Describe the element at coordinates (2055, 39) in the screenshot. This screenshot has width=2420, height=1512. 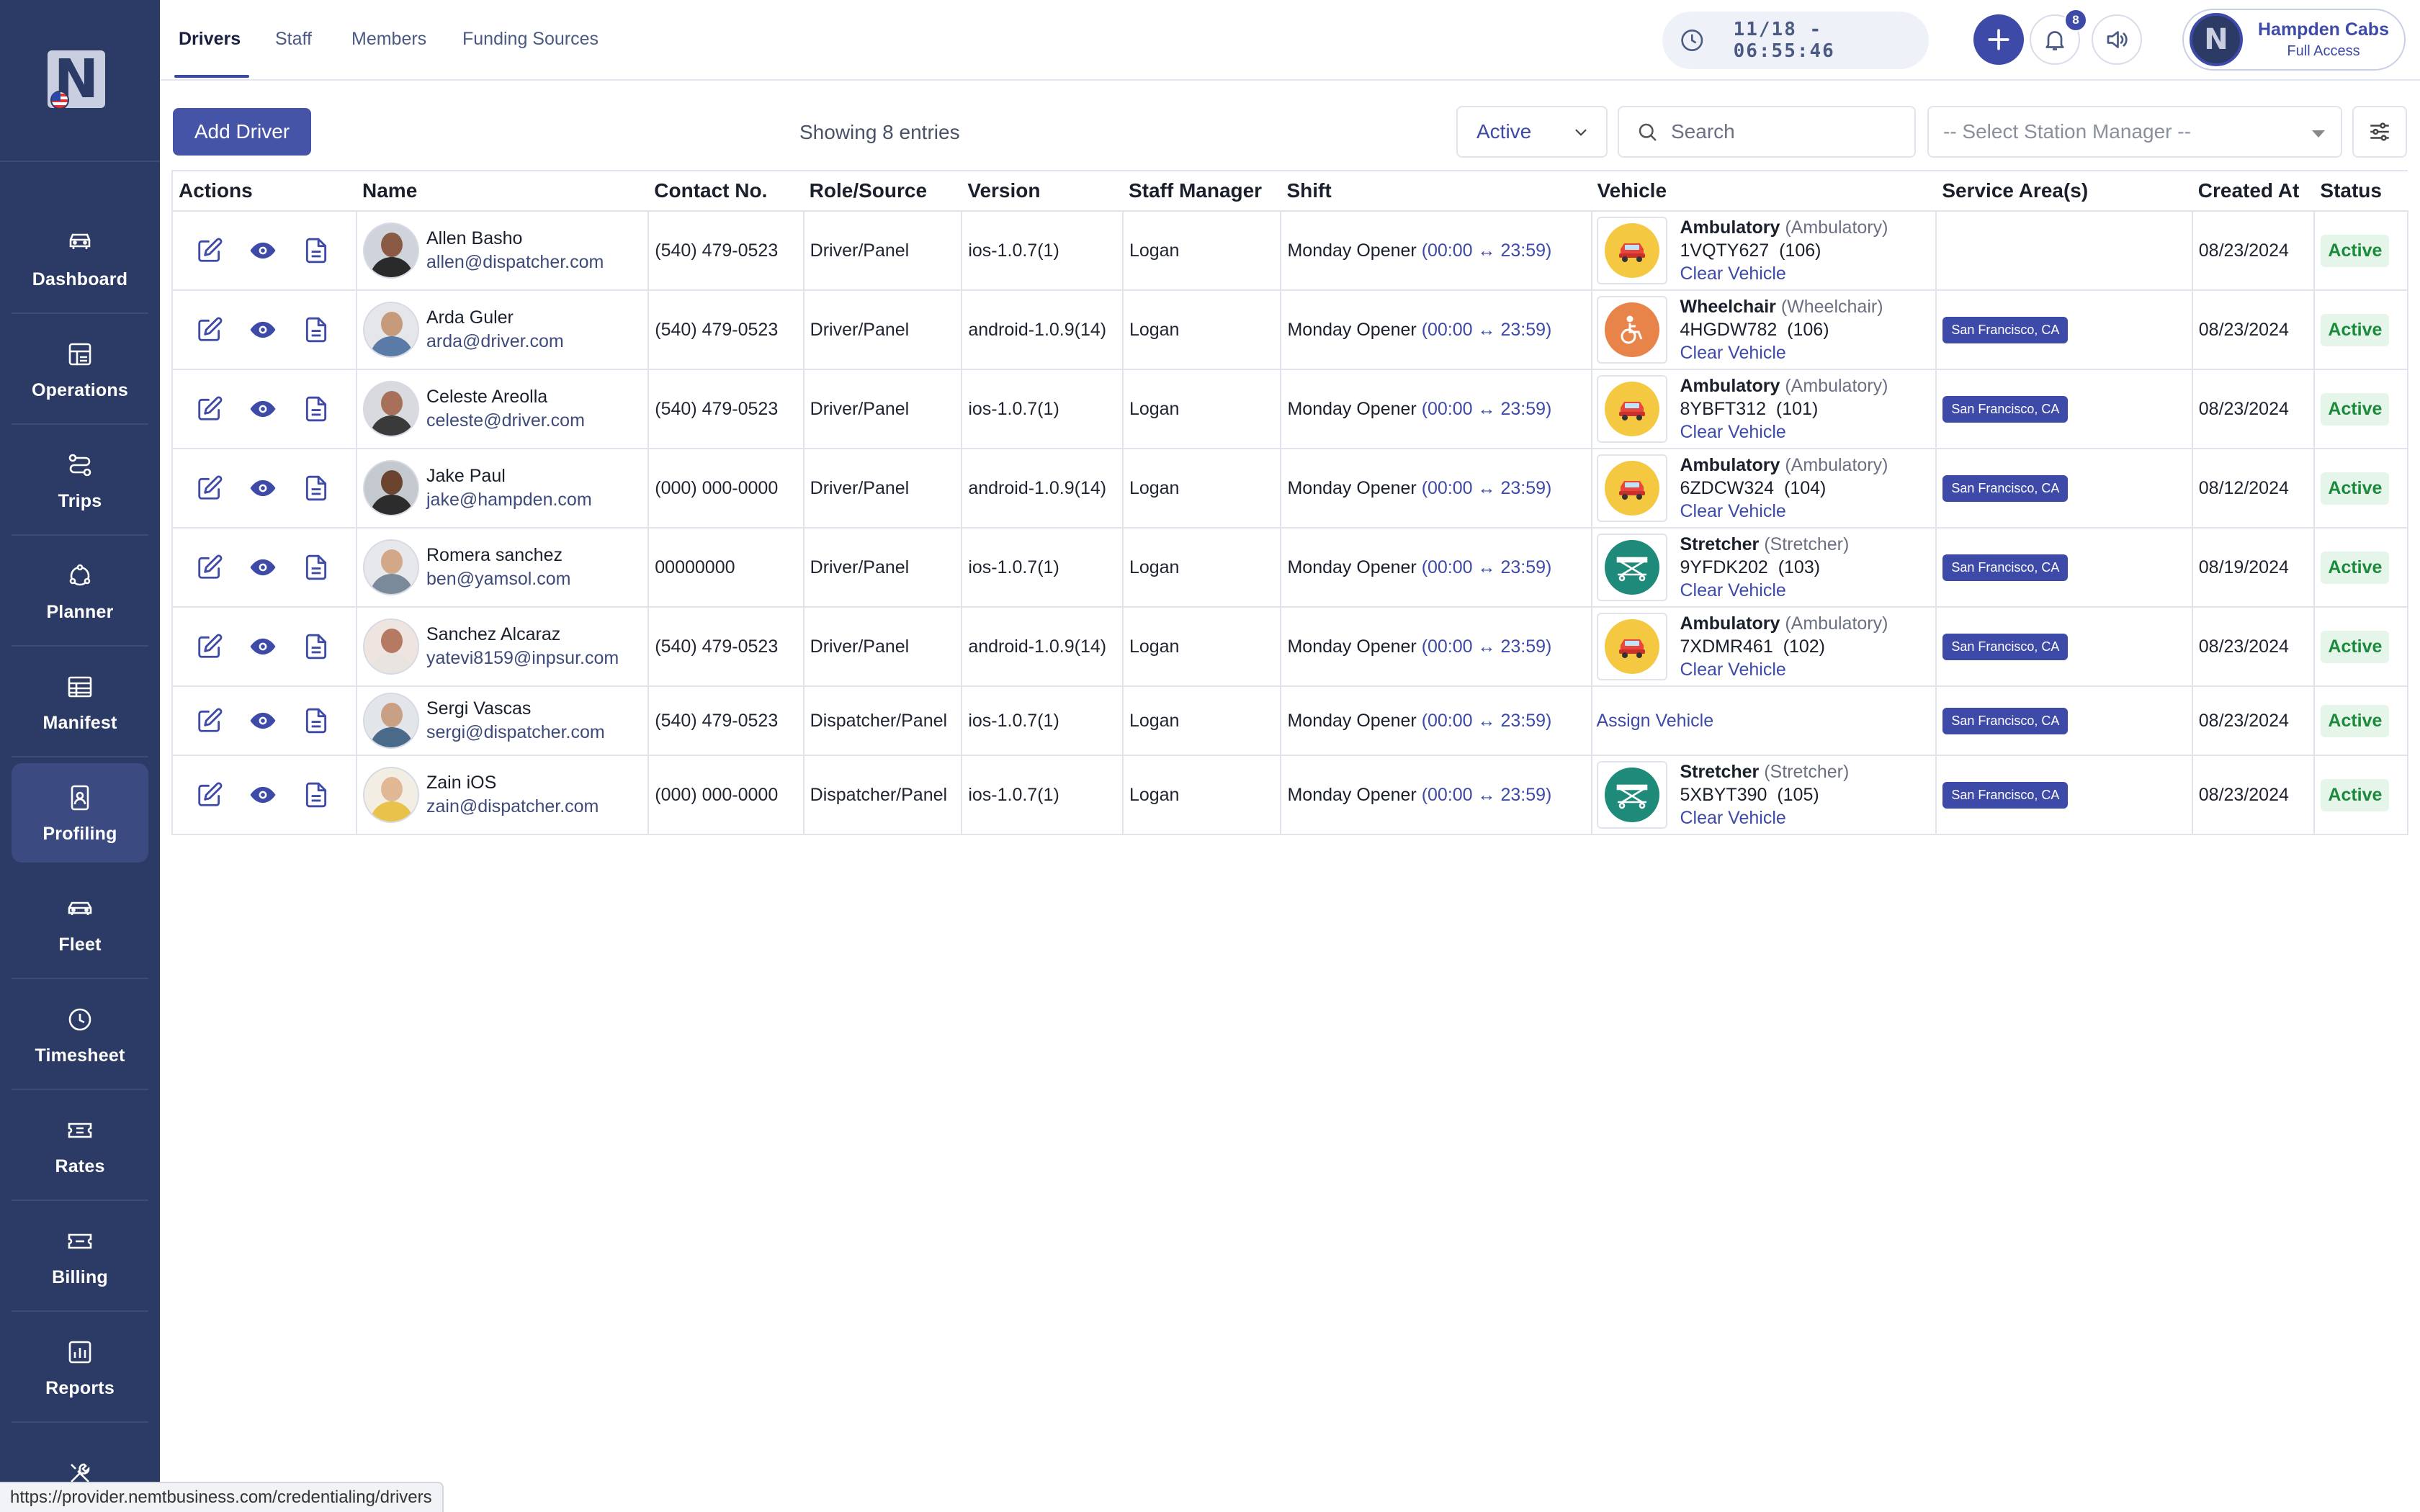
I see `notifications-button` at that location.